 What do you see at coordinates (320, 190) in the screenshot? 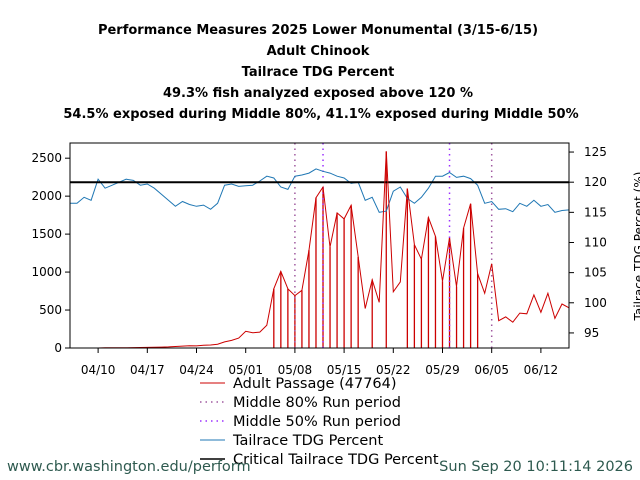
I see `tdg-series-line` at bounding box center [320, 190].